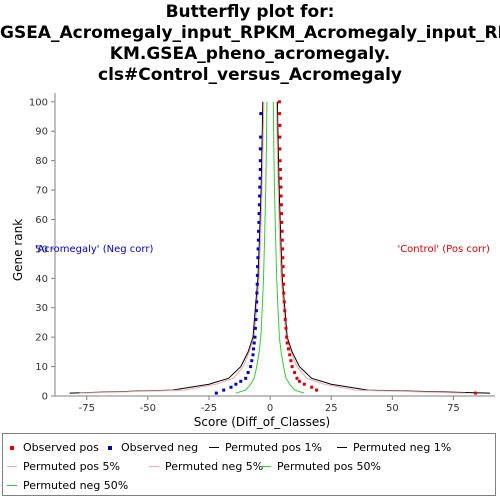 Image resolution: width=500 pixels, height=500 pixels. What do you see at coordinates (148, 408) in the screenshot?
I see `x-tick-label: -50` at bounding box center [148, 408].